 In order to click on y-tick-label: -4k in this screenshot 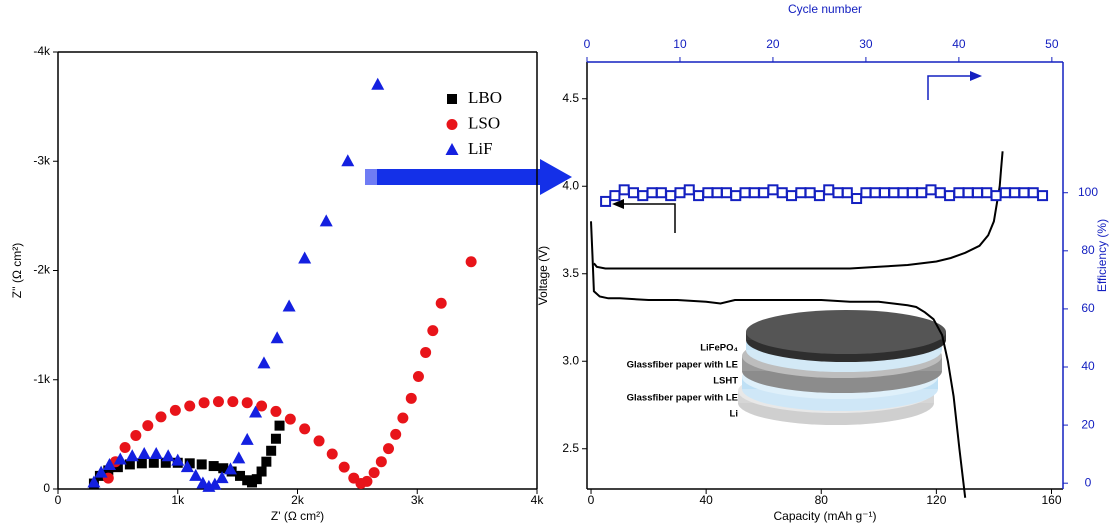, I will do `click(42, 51)`.